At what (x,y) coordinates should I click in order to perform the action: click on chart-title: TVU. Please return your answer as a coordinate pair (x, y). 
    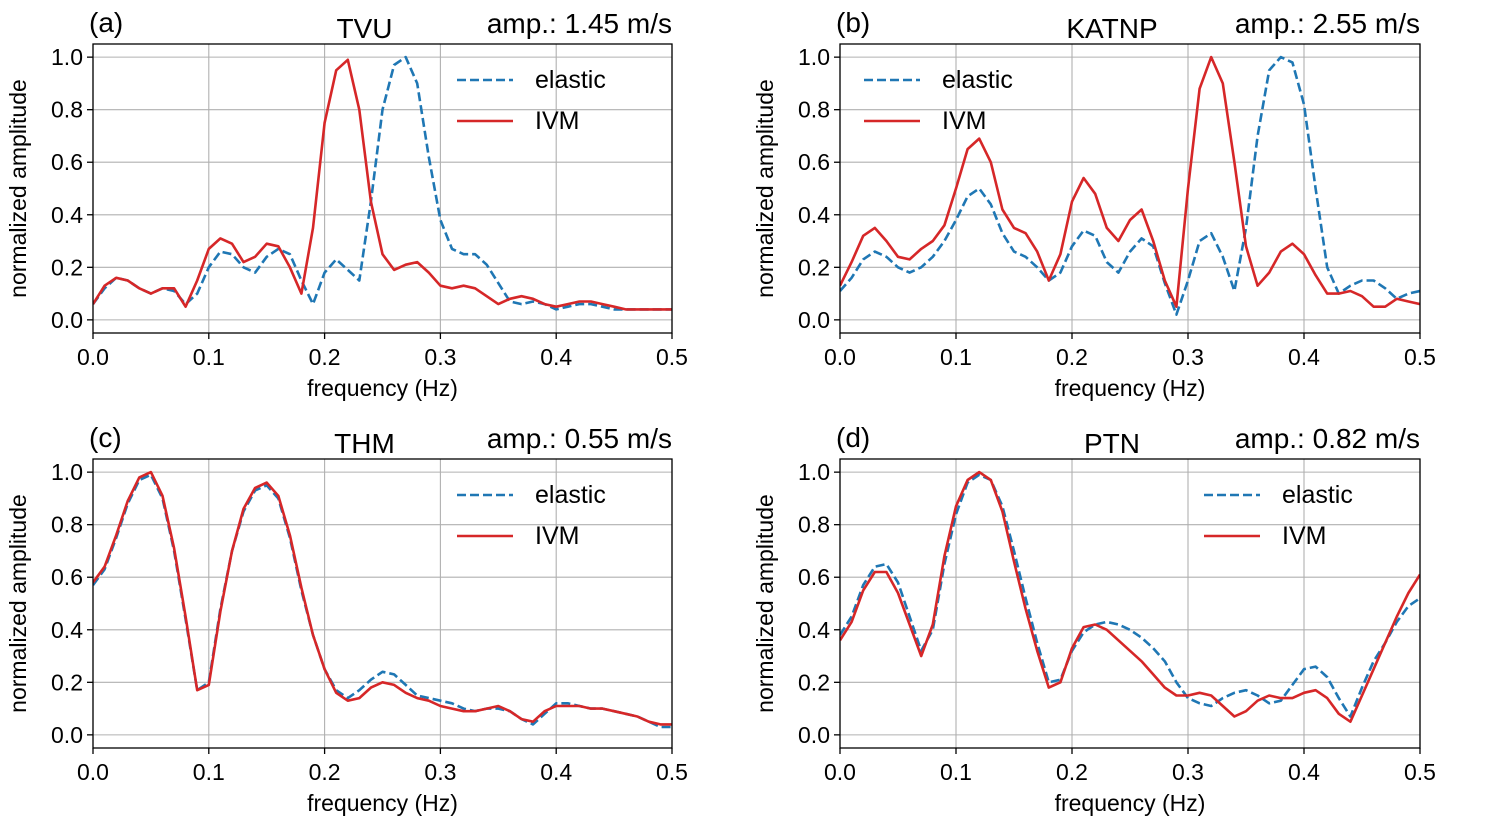
    Looking at the image, I should click on (365, 28).